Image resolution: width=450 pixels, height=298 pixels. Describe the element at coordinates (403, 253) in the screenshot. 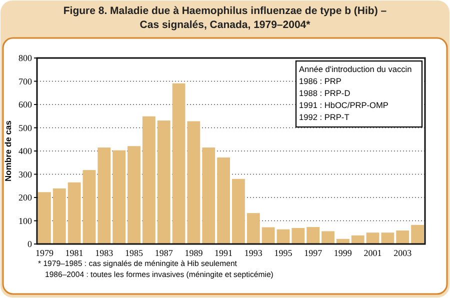

I see `x-tick-label: 2003` at that location.